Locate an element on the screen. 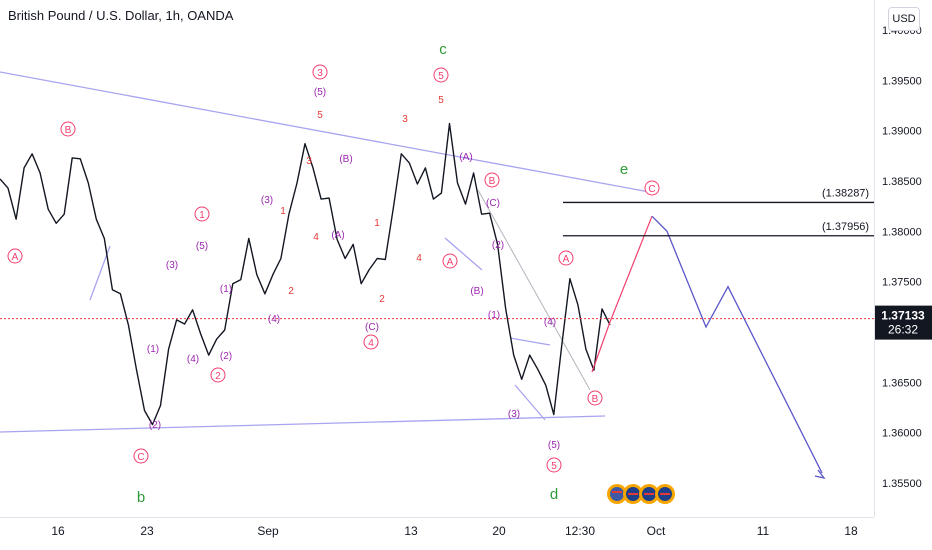  svg-text: 2 is located at coordinates (218, 376).